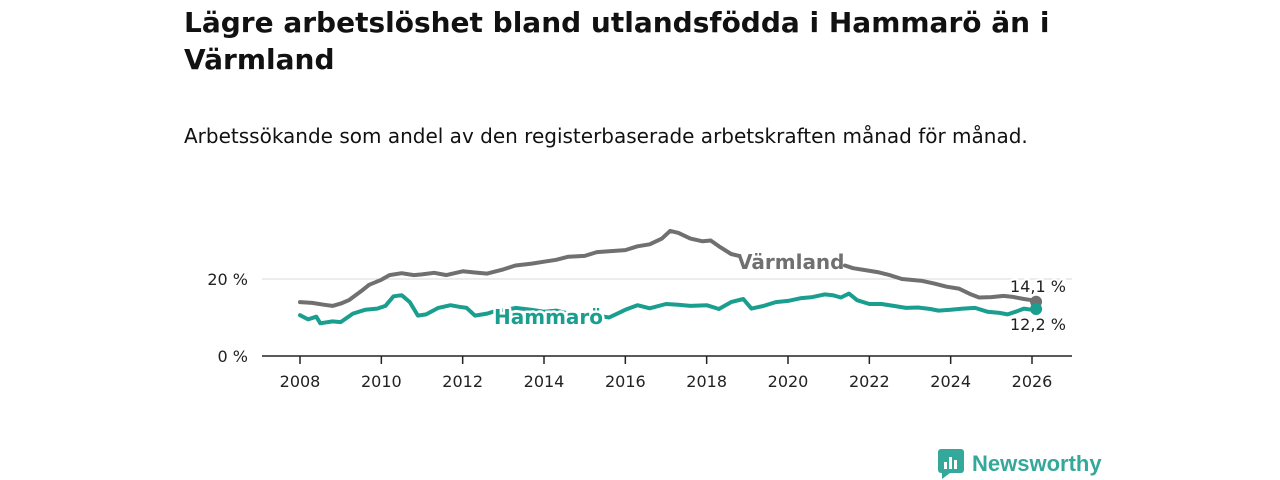 The image size is (1280, 480). What do you see at coordinates (791, 262) in the screenshot?
I see `series-label-varmland: Värmland` at bounding box center [791, 262].